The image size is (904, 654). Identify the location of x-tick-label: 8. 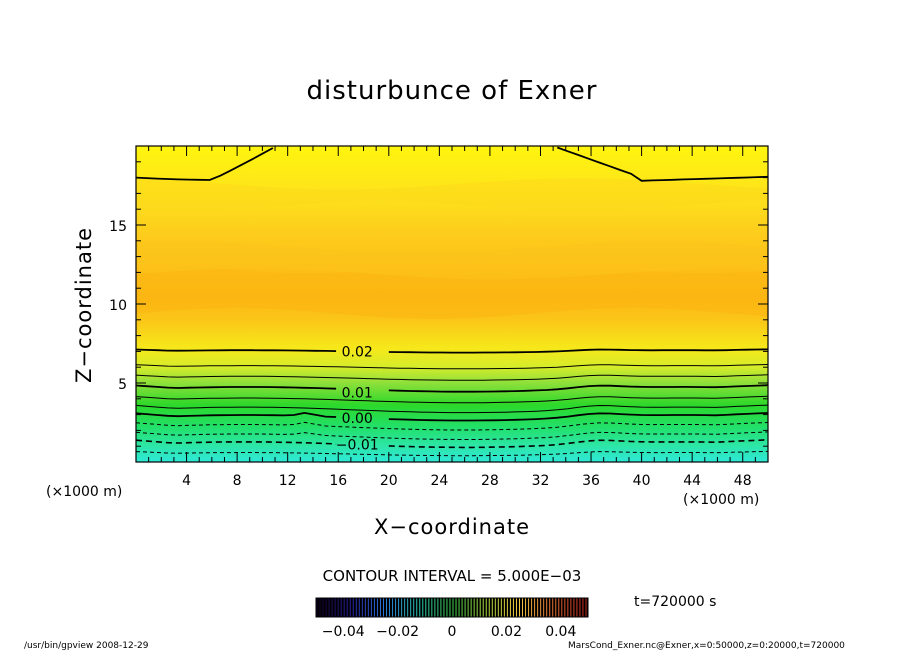
(237, 481).